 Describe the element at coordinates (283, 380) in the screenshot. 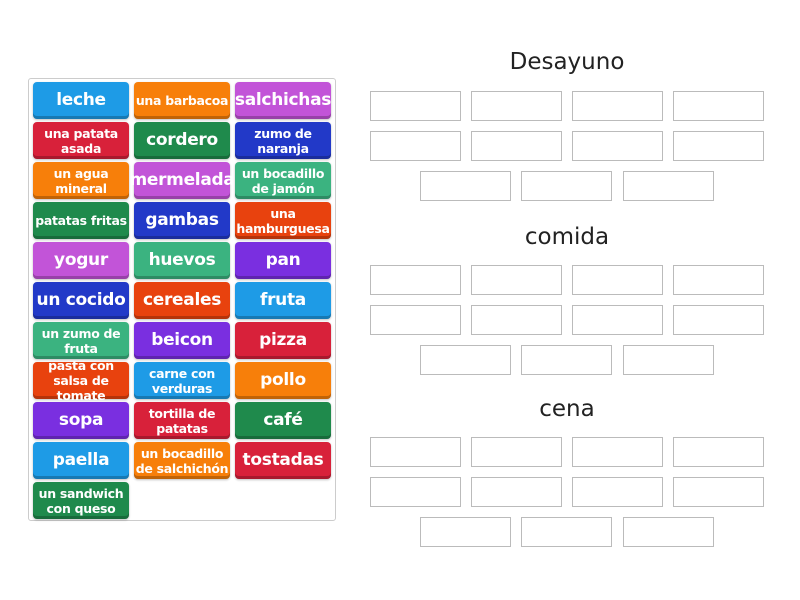

I see `draggable-tile: pollo` at that location.